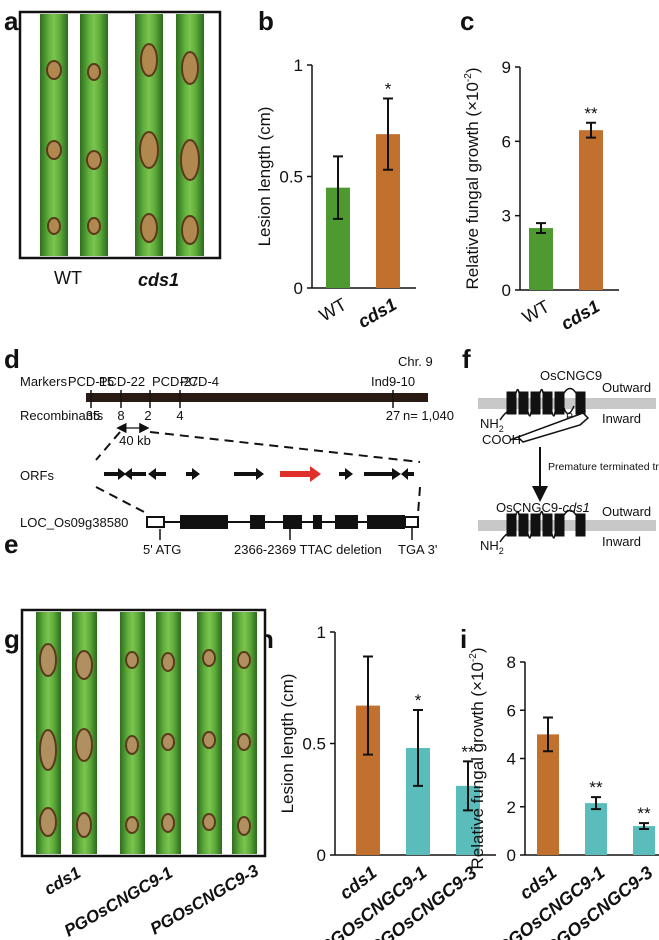 Image resolution: width=659 pixels, height=940 pixels. What do you see at coordinates (12, 639) in the screenshot?
I see `panel-label: g` at bounding box center [12, 639].